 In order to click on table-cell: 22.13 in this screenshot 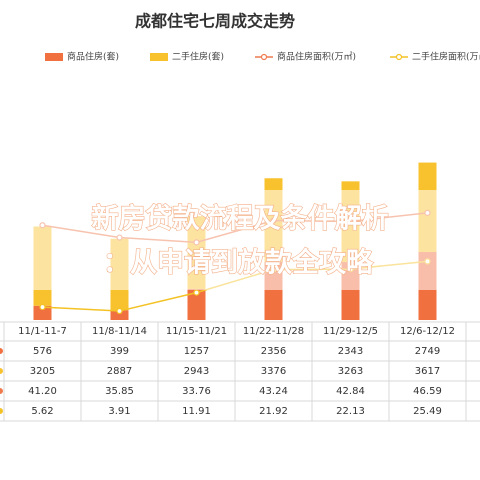, I will do `click(350, 411)`.